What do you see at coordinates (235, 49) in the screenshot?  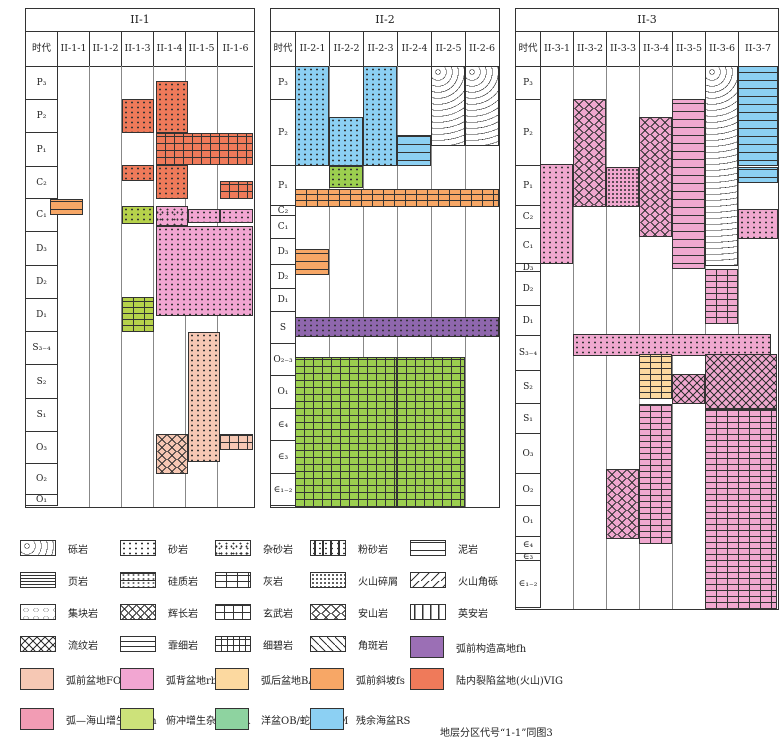 I see `col-header: II-1-6` at bounding box center [235, 49].